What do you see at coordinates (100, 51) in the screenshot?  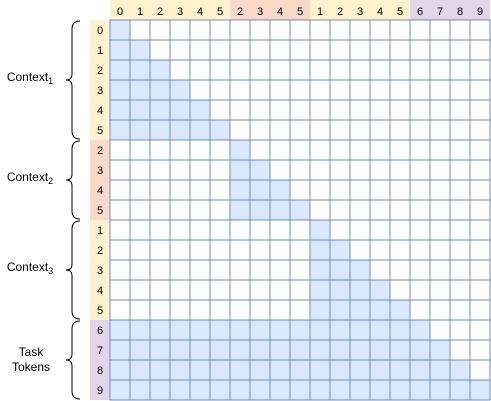 I see `row-header-label: 1` at bounding box center [100, 51].